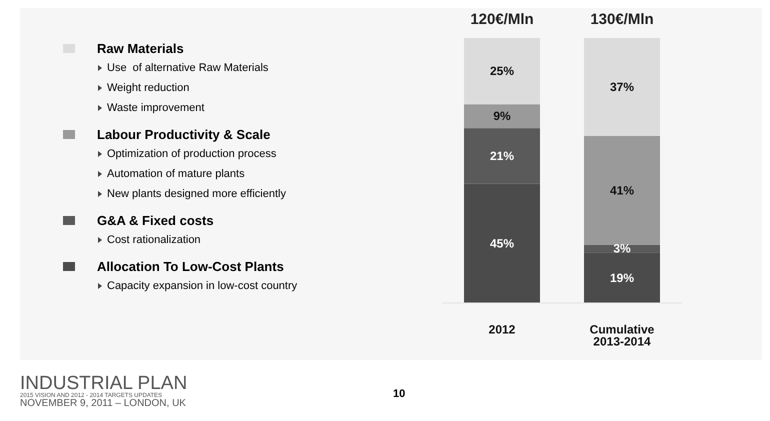 The image size is (770, 421). I want to click on data-label: 3%, so click(622, 249).